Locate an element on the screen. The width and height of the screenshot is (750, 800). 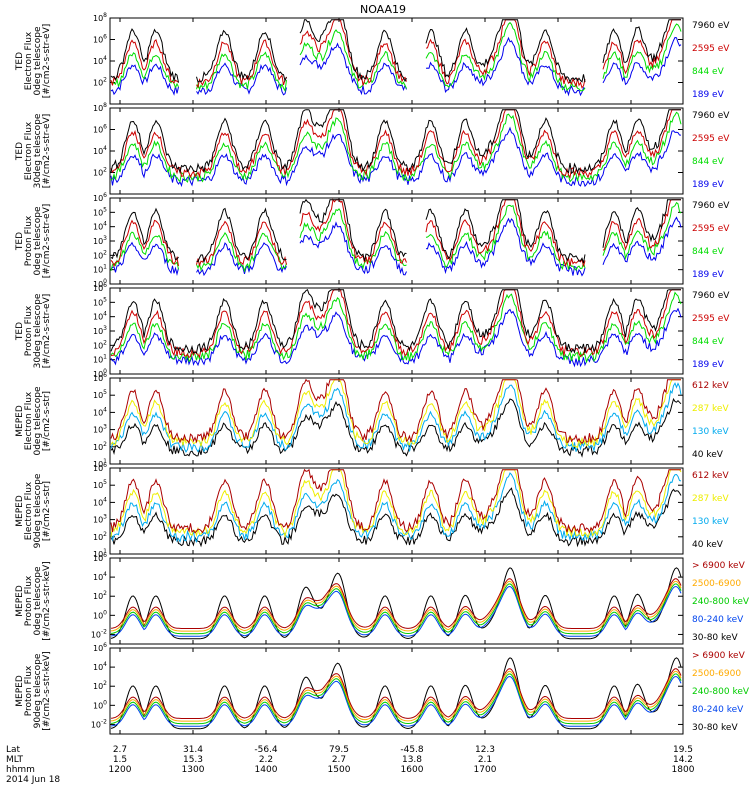
y-label-line: [#/cm2-s-str-keV] is located at coordinates (47, 600).